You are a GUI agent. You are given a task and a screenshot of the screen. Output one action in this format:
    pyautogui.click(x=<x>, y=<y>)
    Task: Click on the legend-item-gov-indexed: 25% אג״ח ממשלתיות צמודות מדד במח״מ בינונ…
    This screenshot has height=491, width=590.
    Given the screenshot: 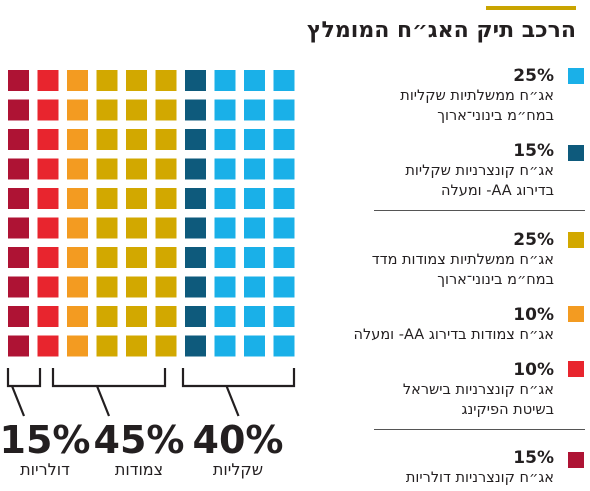 What is the action you would take?
    pyautogui.click(x=463, y=260)
    